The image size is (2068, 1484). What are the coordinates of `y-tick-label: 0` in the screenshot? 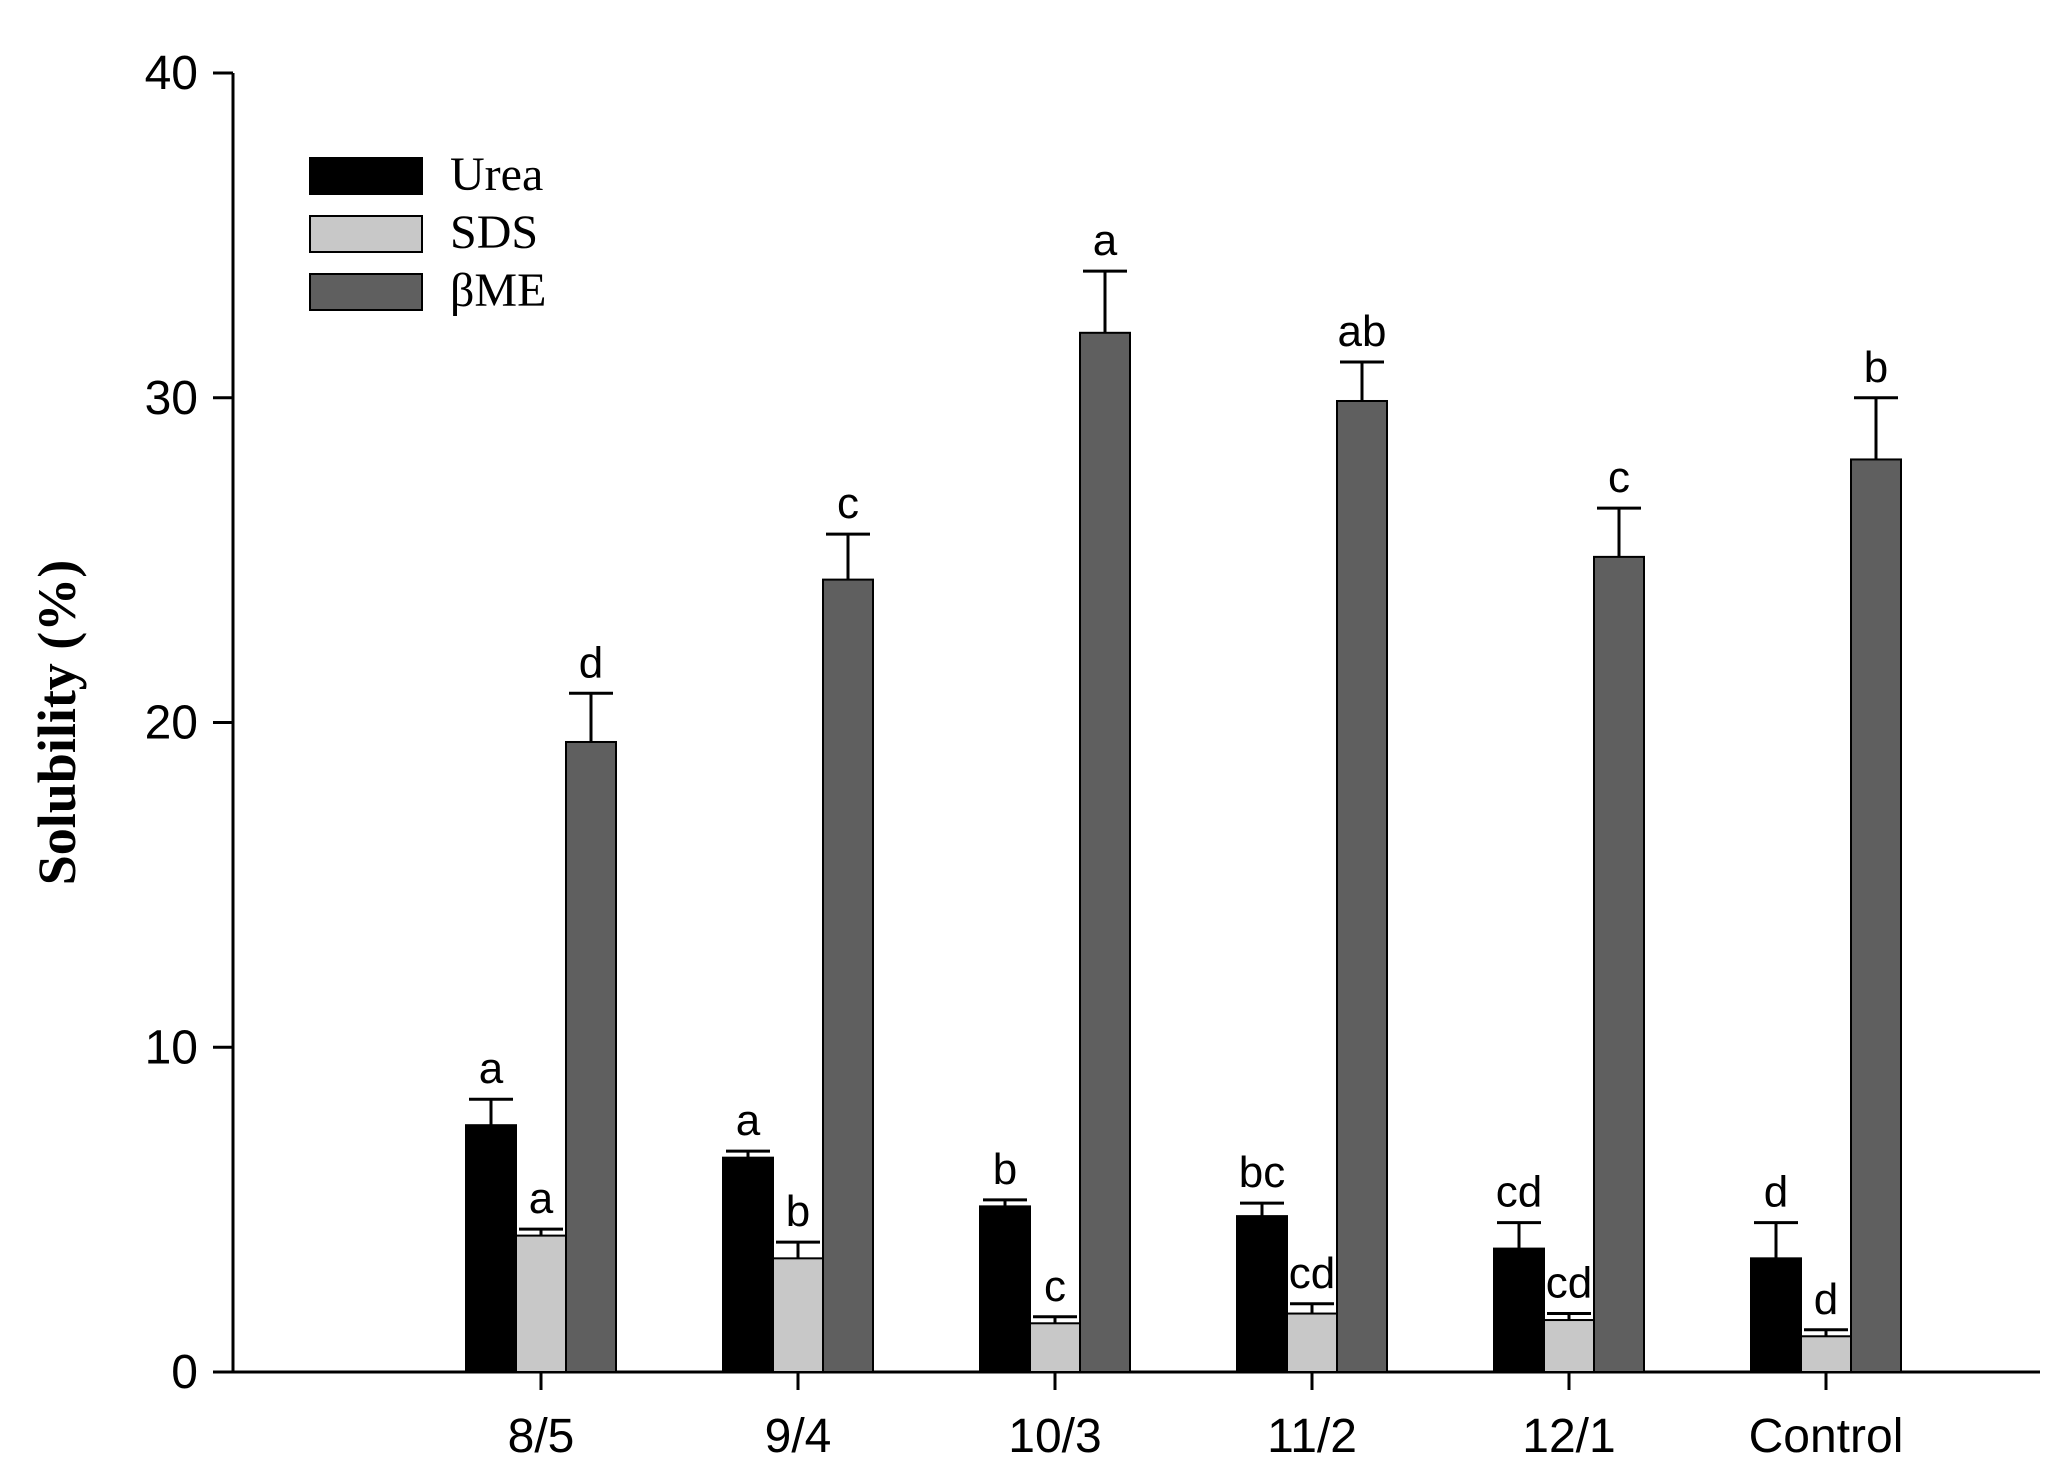 It's located at (184, 1372).